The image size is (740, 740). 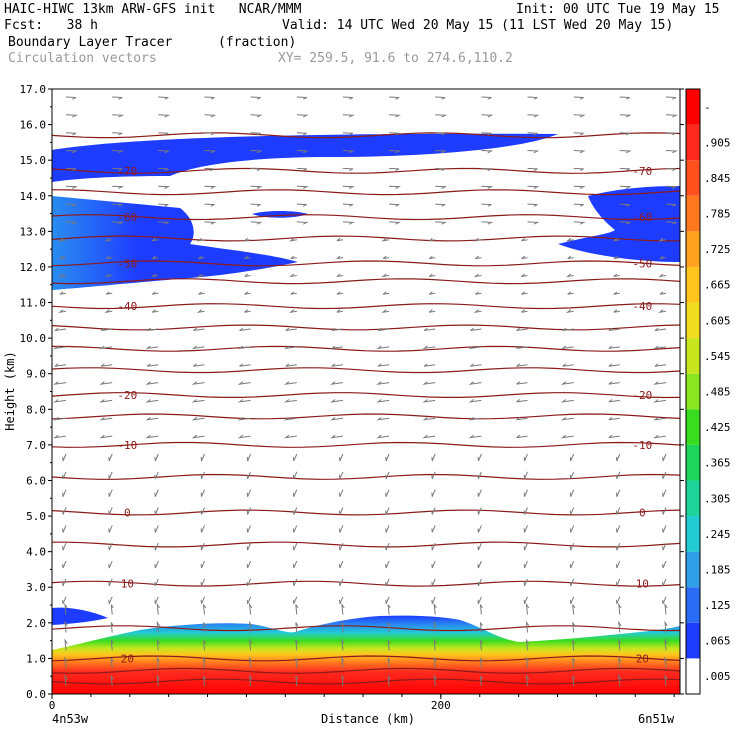 I want to click on header-model-line: HAIC-HIWC 13km ARW-GFS init NCAR/MMM, so click(x=153, y=9).